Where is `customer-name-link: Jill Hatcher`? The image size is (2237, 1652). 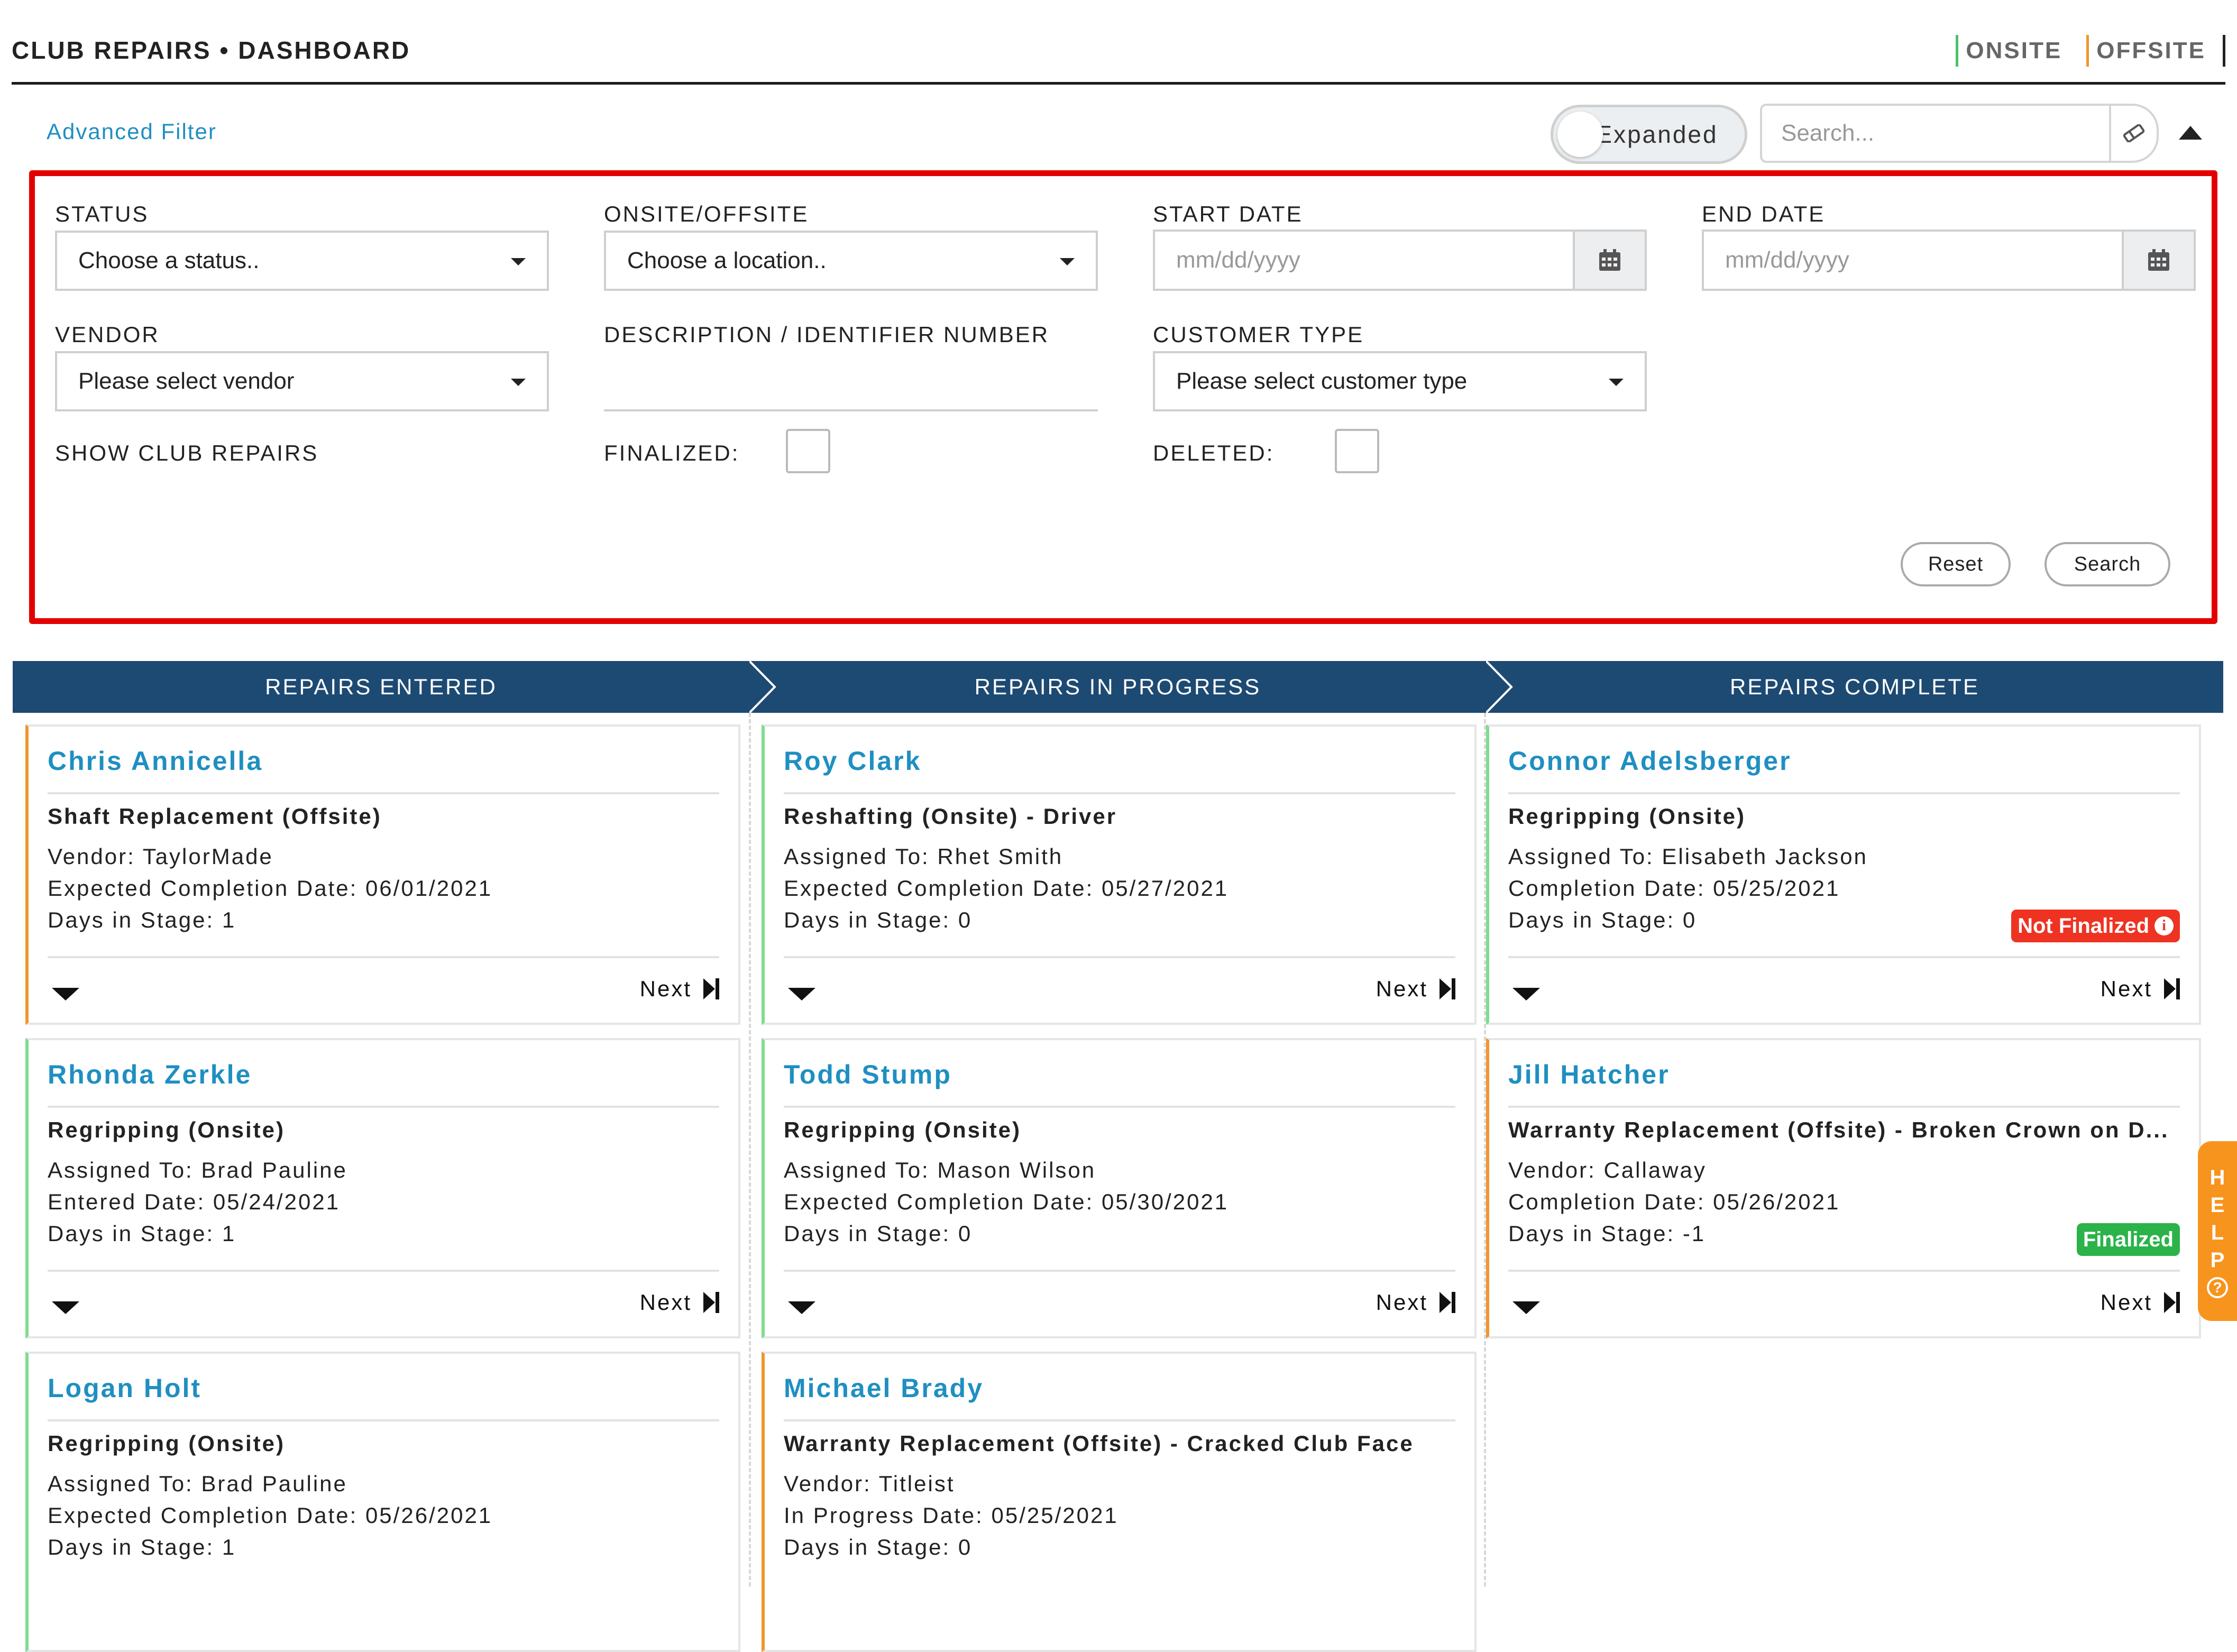 customer-name-link: Jill Hatcher is located at coordinates (1589, 1074).